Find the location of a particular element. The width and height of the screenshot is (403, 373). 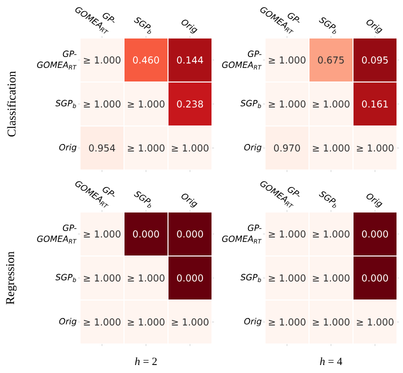

data-label: 0.095 is located at coordinates (375, 60).